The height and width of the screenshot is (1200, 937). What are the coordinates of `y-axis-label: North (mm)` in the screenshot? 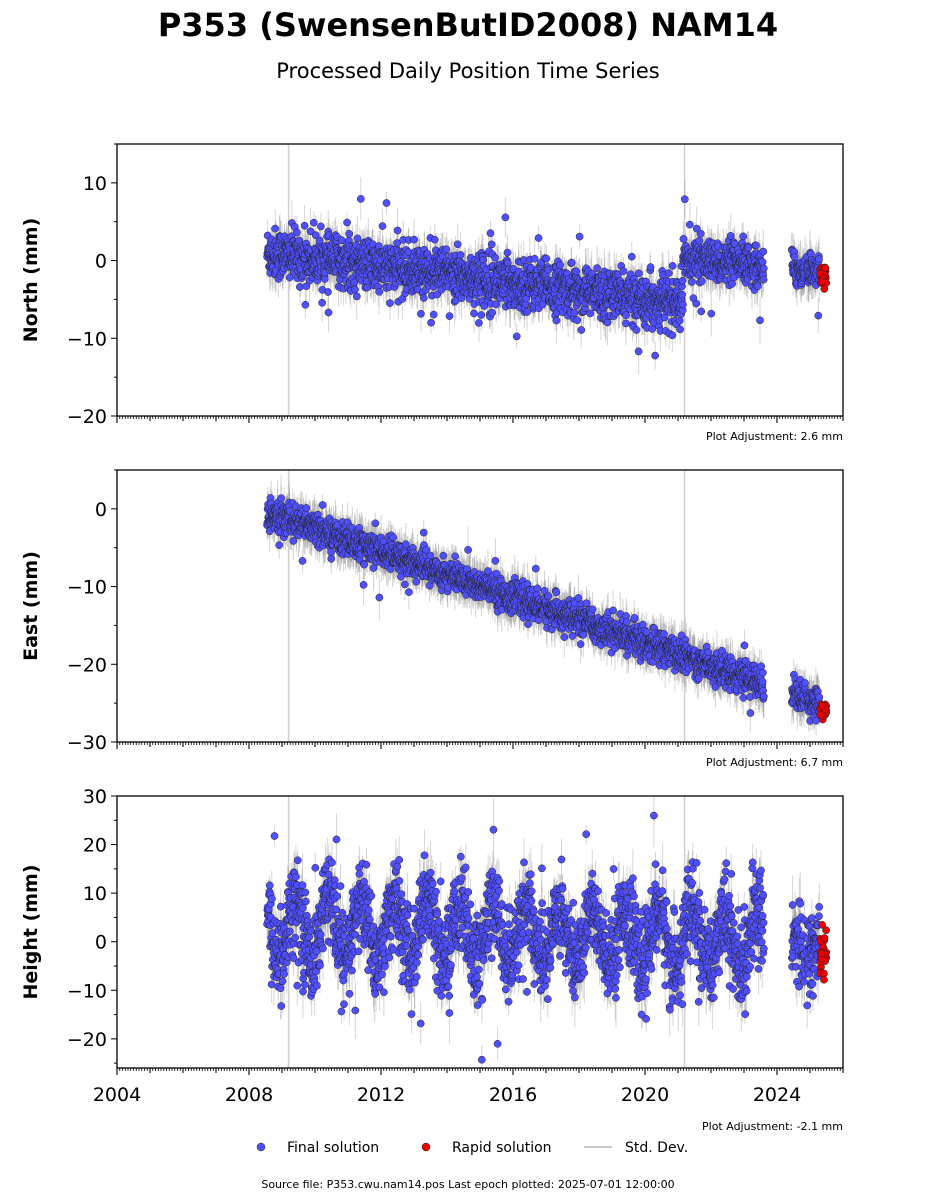 It's located at (31, 280).